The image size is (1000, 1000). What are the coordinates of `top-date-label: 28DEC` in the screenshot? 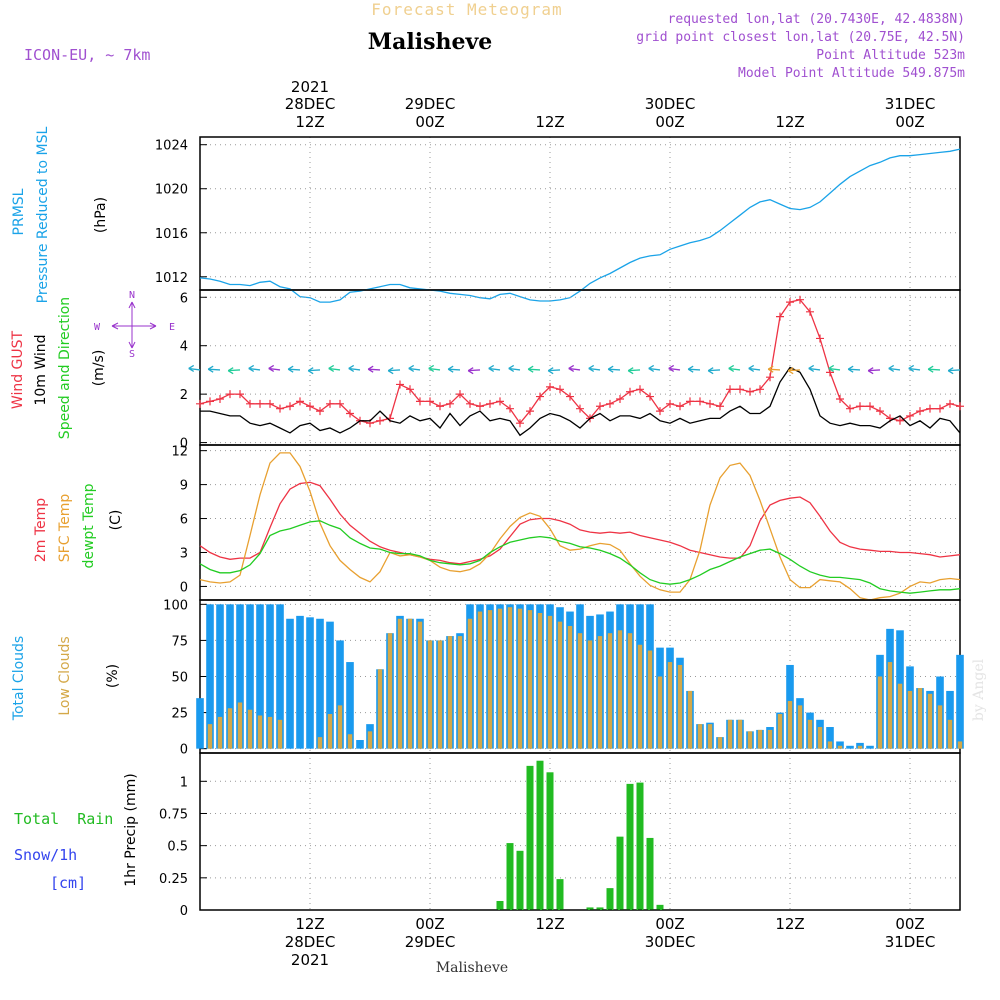 It's located at (310, 104).